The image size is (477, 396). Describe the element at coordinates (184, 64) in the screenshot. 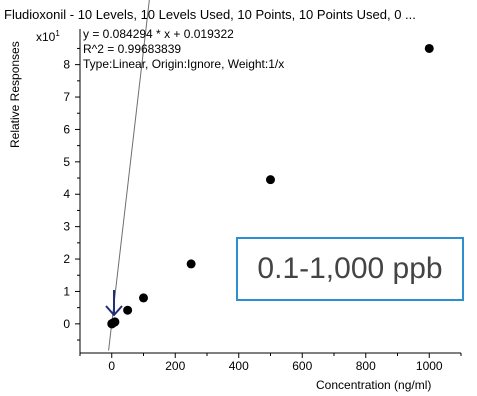

I see `fit-type: Type:Linear, Origin:Ignore, Weight:1/x` at that location.